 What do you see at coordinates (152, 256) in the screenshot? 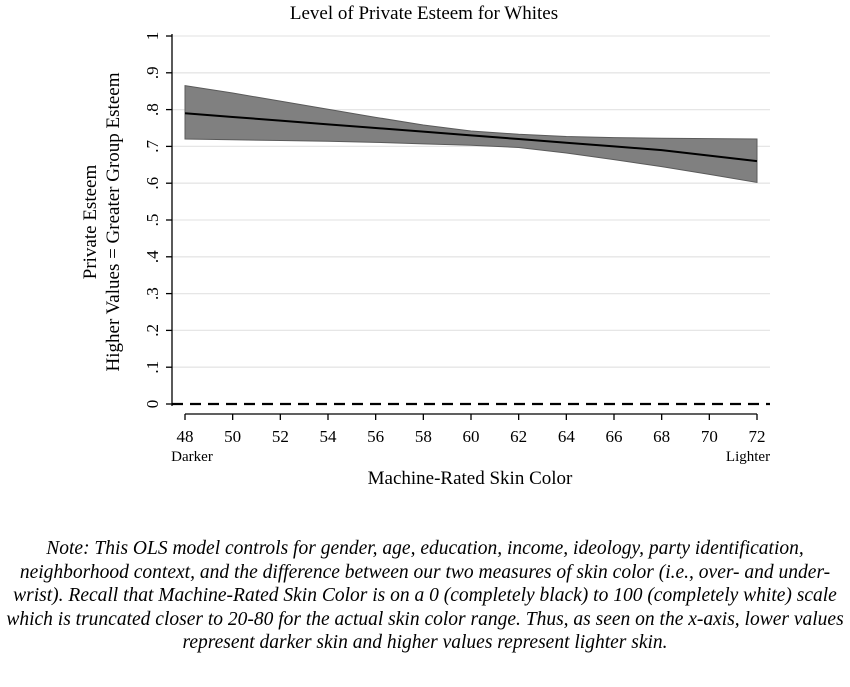
I see `y-tick-label: .4` at bounding box center [152, 256].